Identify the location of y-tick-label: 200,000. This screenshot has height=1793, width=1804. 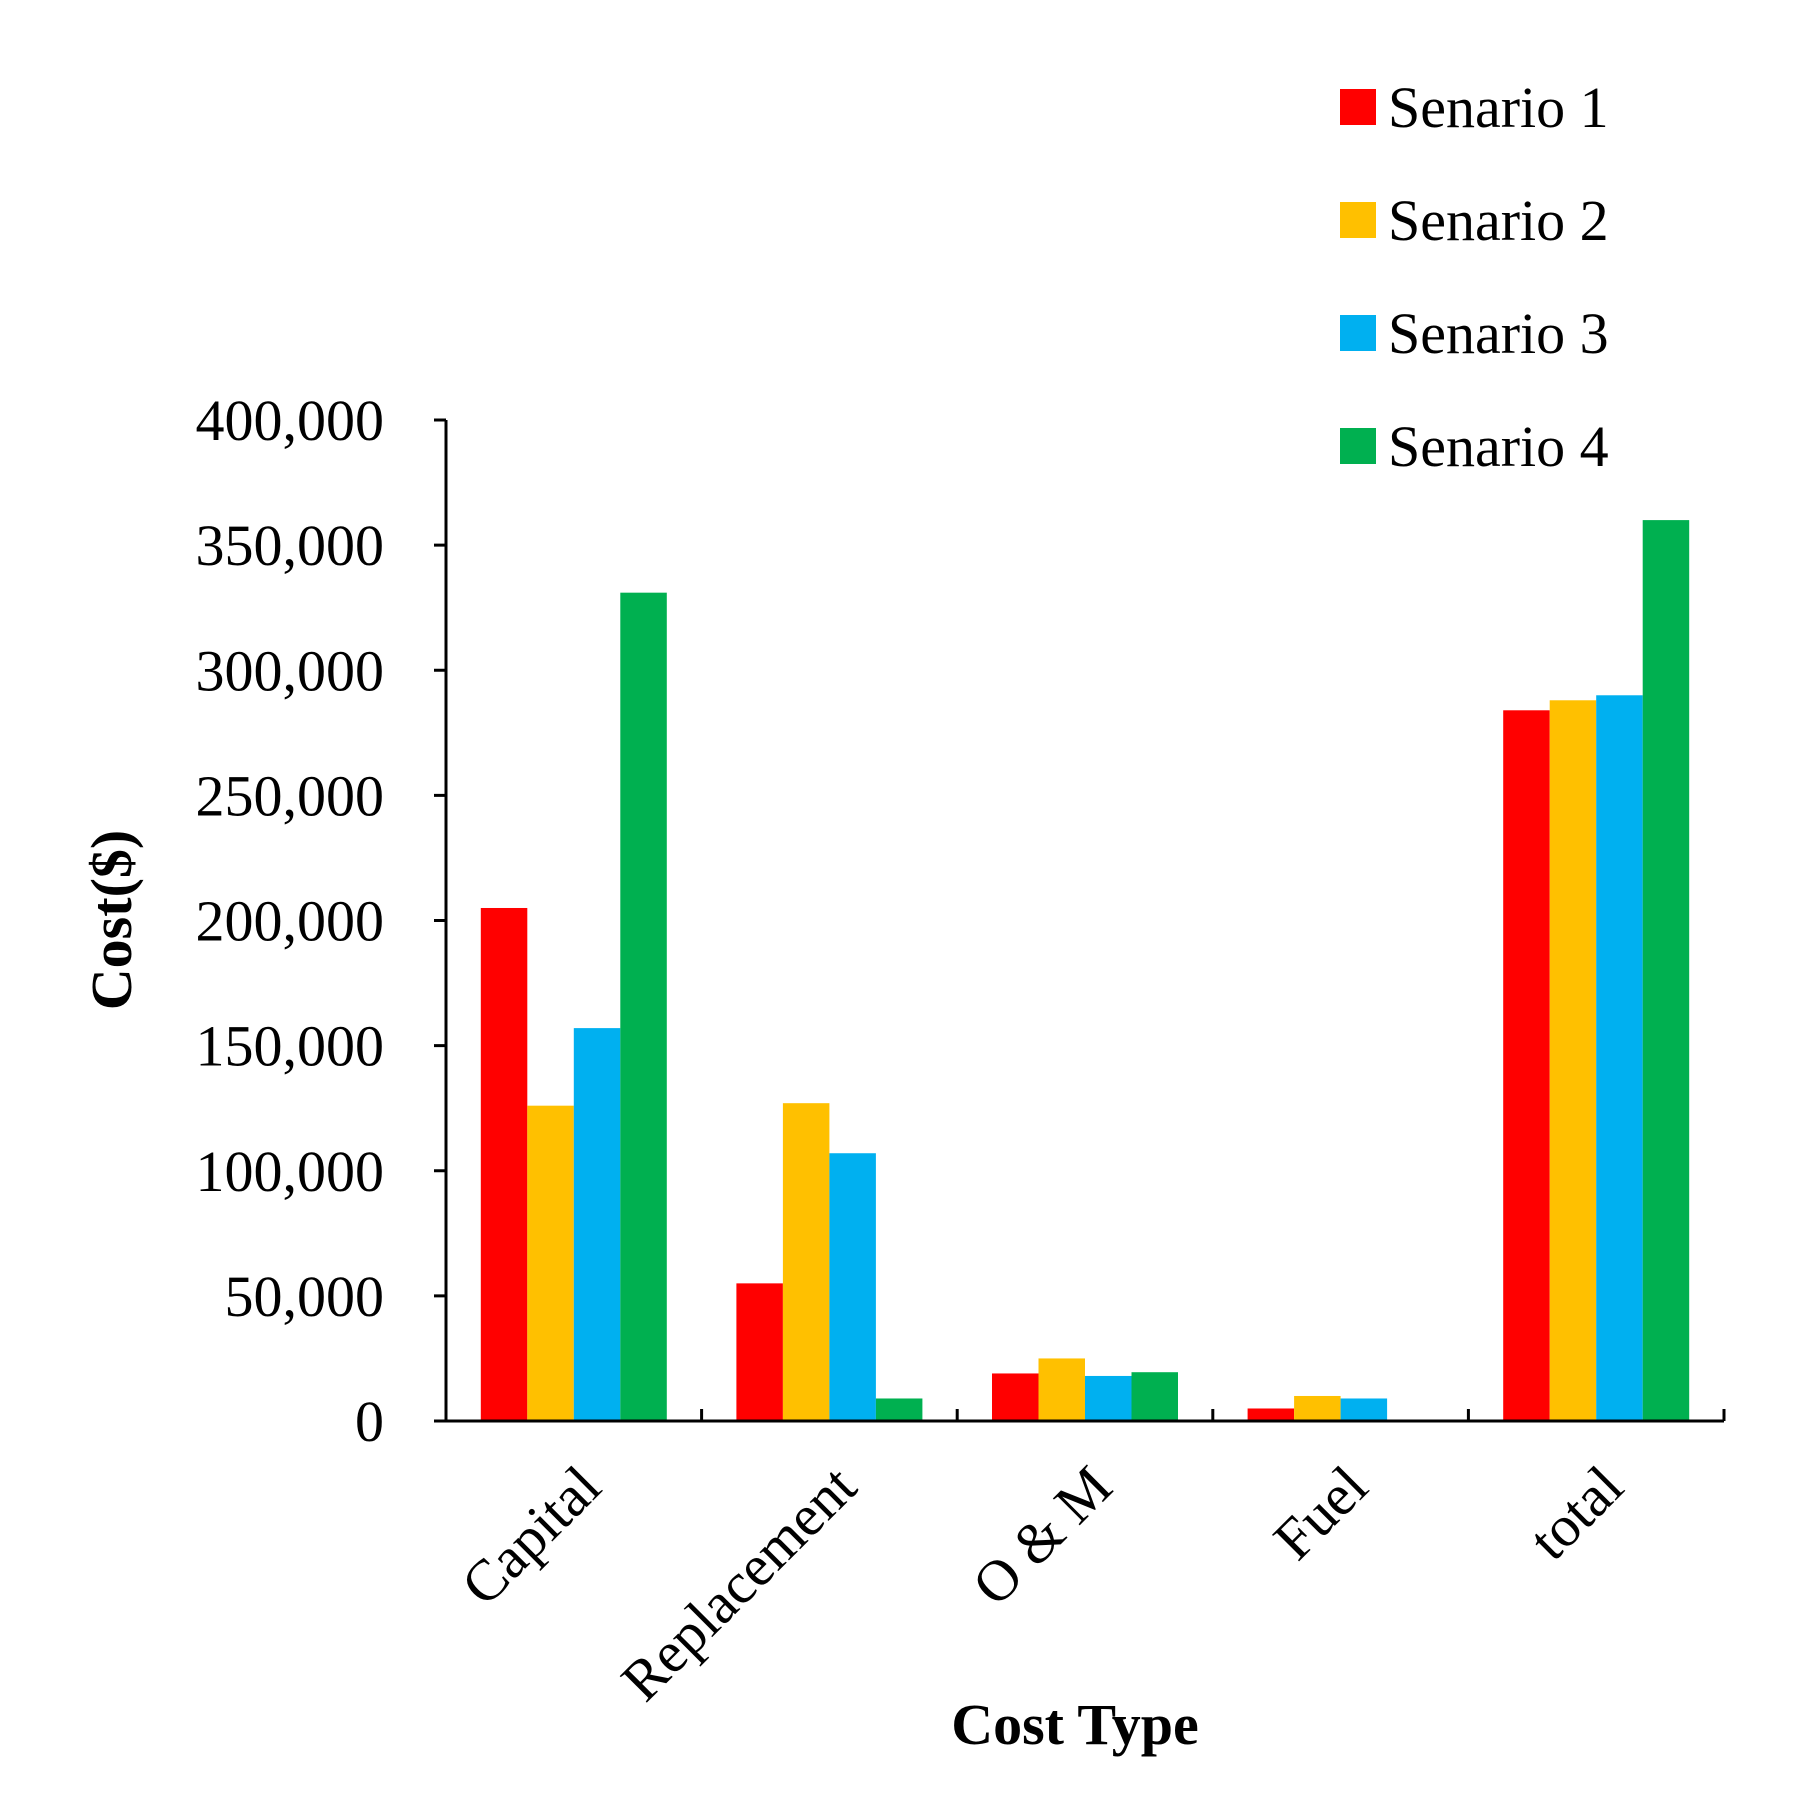
(290, 921).